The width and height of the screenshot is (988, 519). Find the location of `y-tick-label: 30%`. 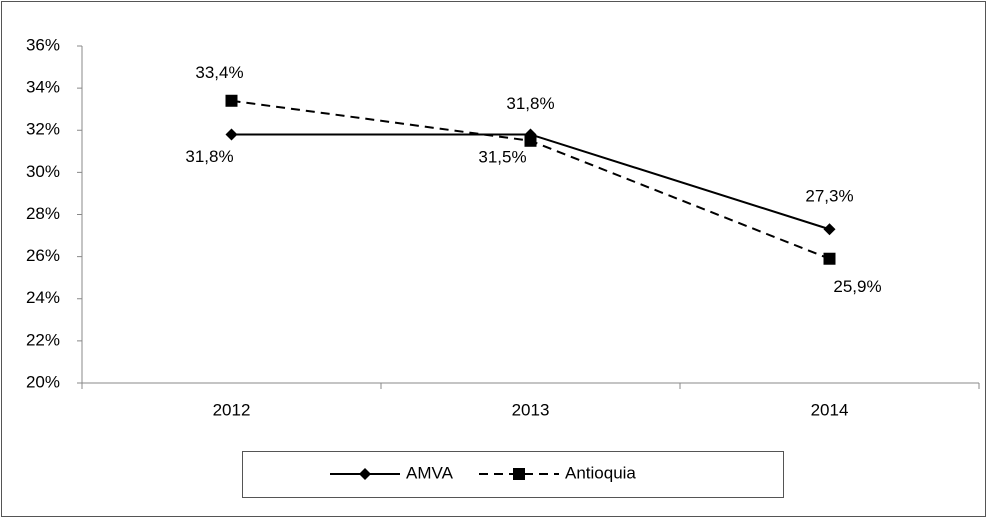

y-tick-label: 30% is located at coordinates (43, 171).